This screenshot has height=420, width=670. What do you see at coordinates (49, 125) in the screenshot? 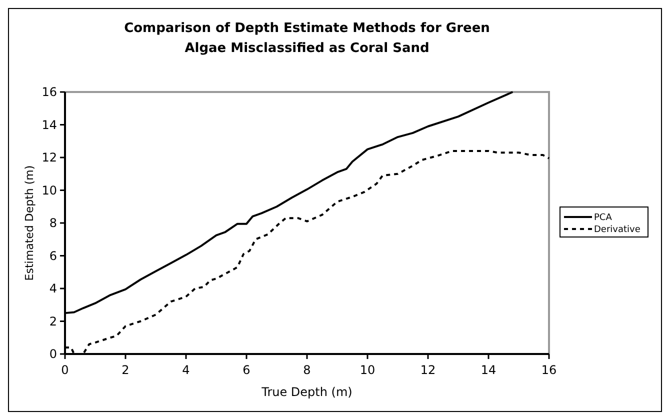
I see `y-tick-label: 14` at bounding box center [49, 125].